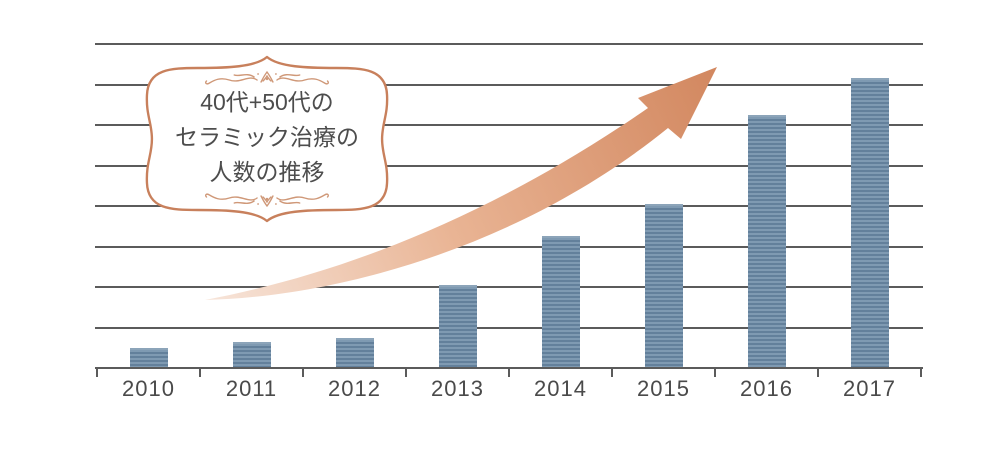 Image resolution: width=990 pixels, height=466 pixels. What do you see at coordinates (354, 352) in the screenshot?
I see `bar-2012` at bounding box center [354, 352].